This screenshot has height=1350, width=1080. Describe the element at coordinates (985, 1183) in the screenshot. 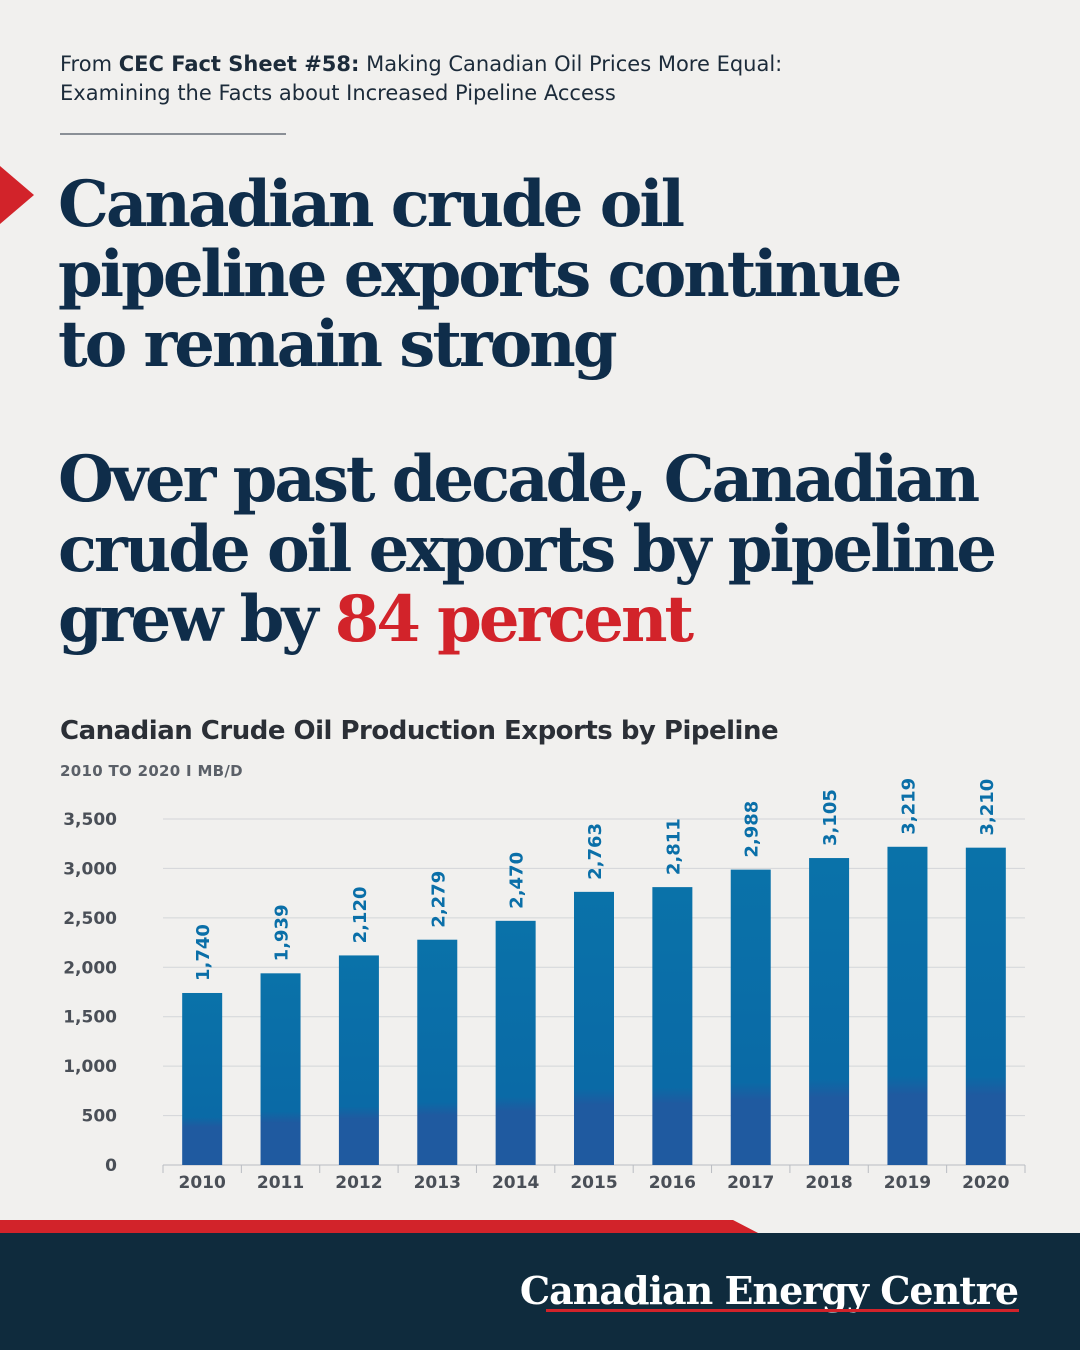

I see `x-tick-label: 2020` at that location.